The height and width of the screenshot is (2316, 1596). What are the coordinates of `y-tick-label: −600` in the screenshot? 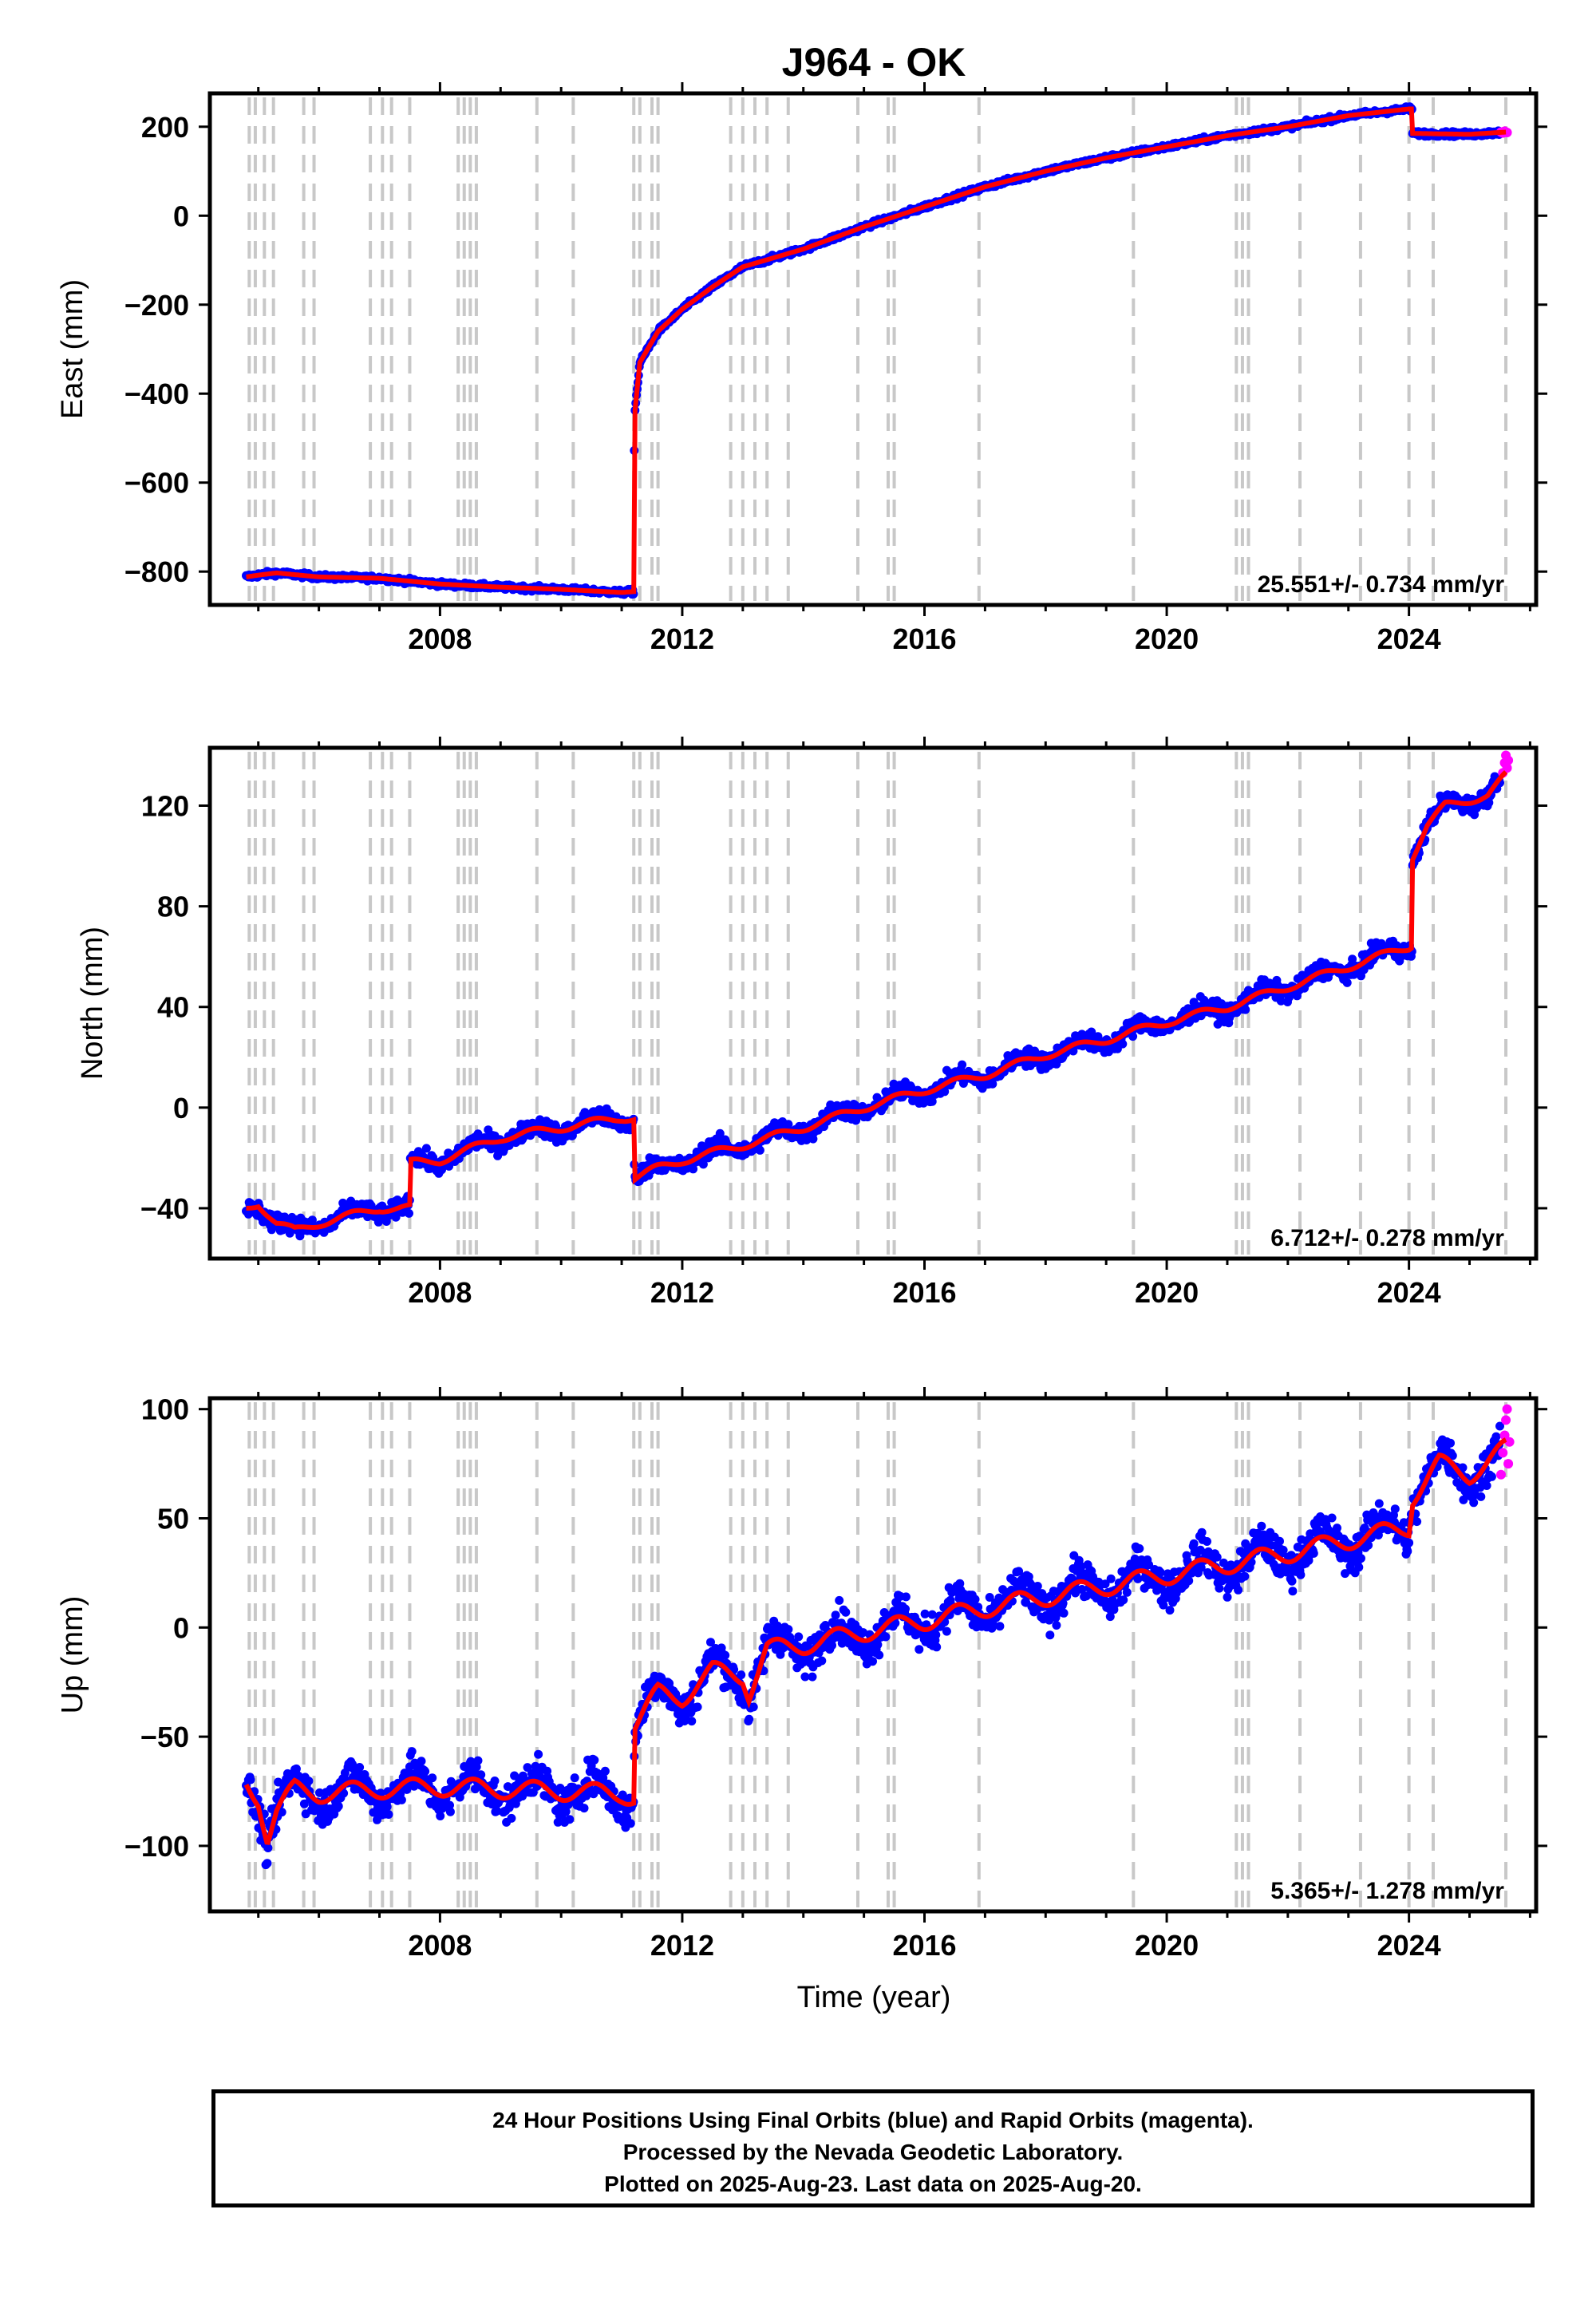 It's located at (156, 483).